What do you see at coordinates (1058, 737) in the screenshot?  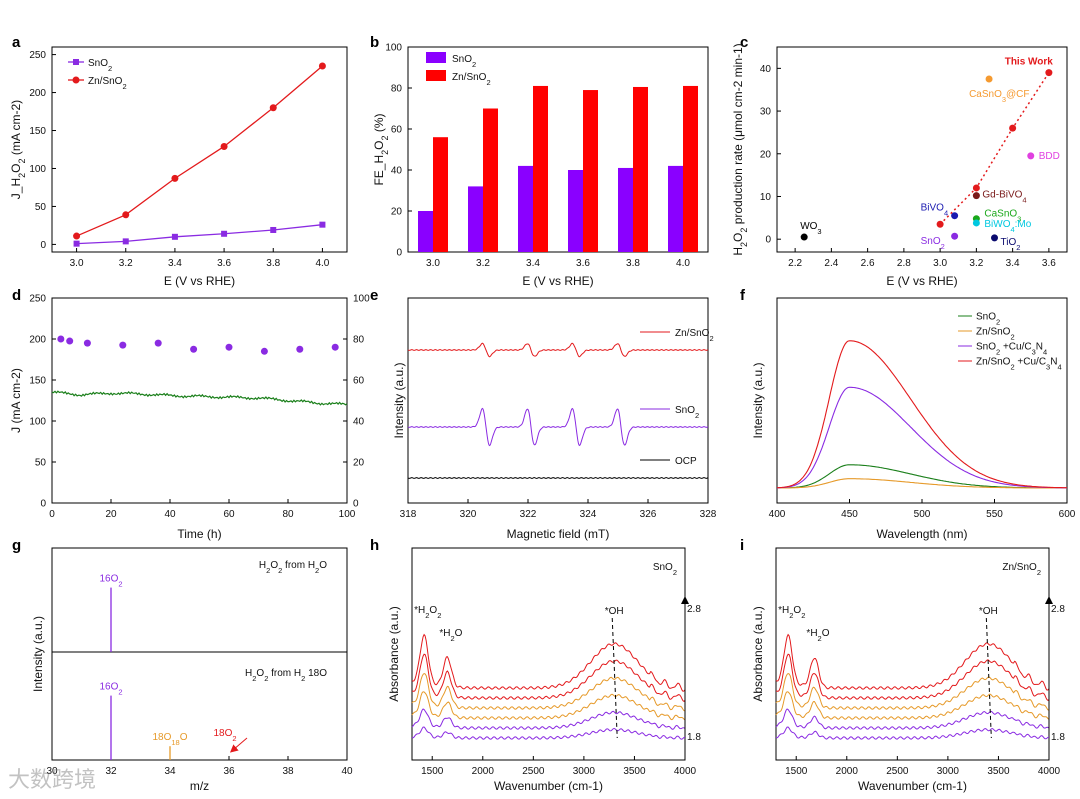 I see `potential-label: 1.8` at bounding box center [1058, 737].